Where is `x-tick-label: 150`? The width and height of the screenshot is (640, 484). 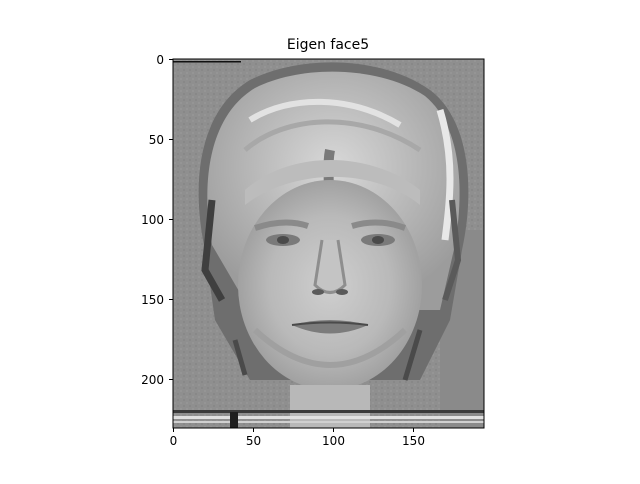
x-tick-label: 150 is located at coordinates (413, 441).